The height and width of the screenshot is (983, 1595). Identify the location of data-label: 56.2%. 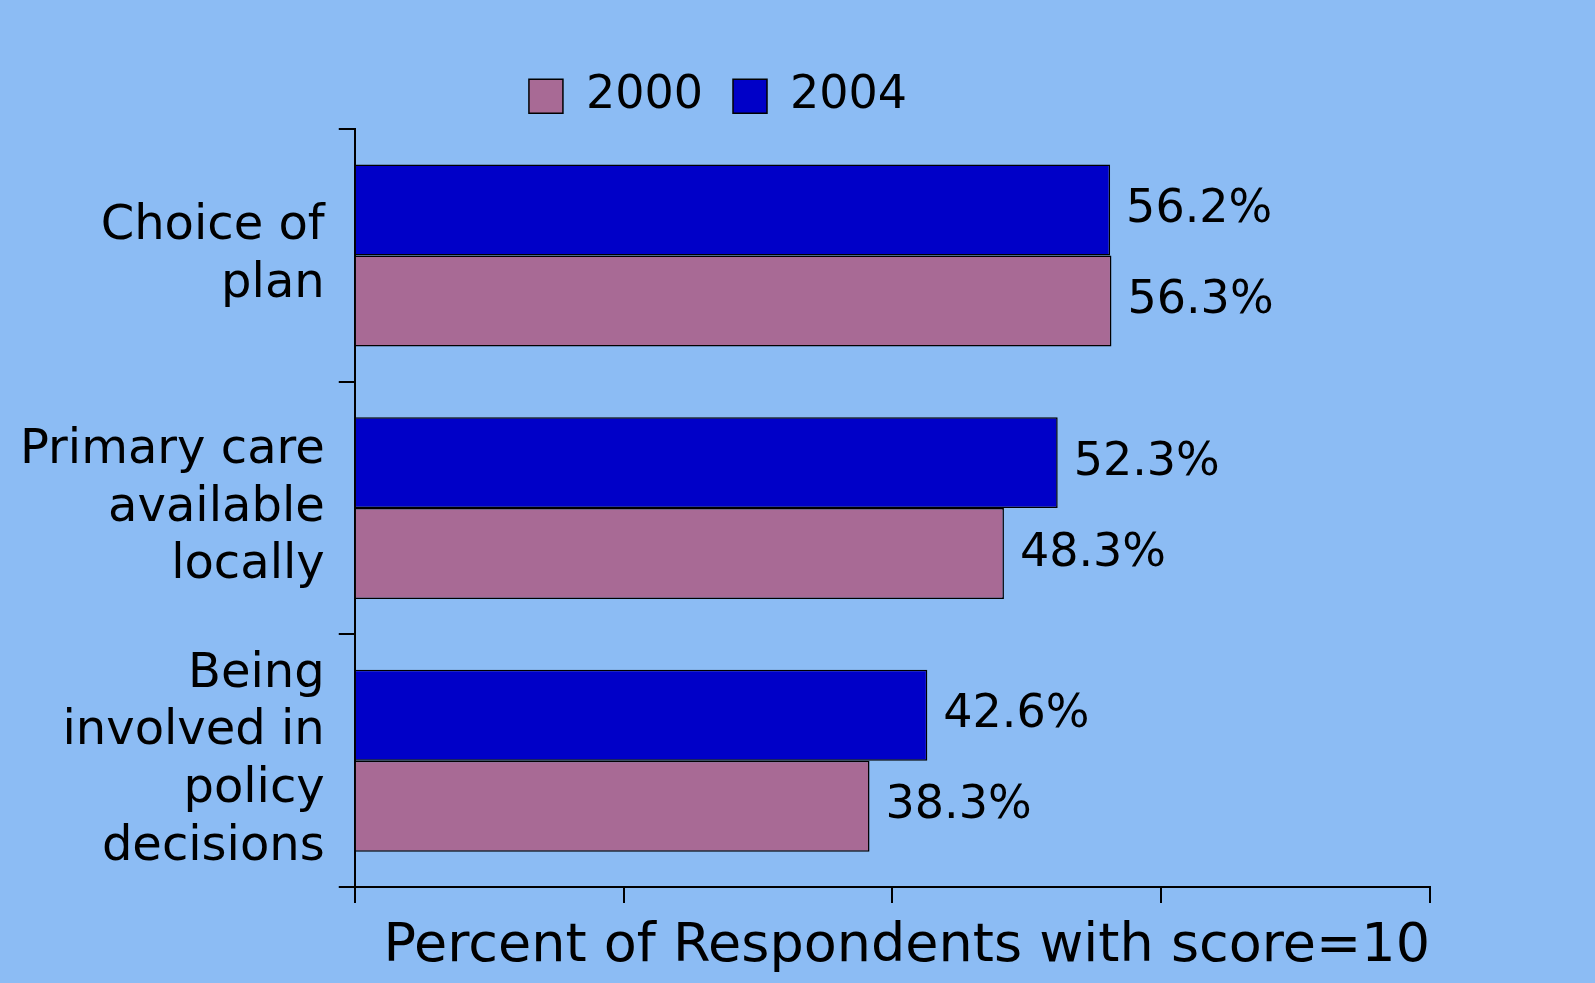
(1199, 205).